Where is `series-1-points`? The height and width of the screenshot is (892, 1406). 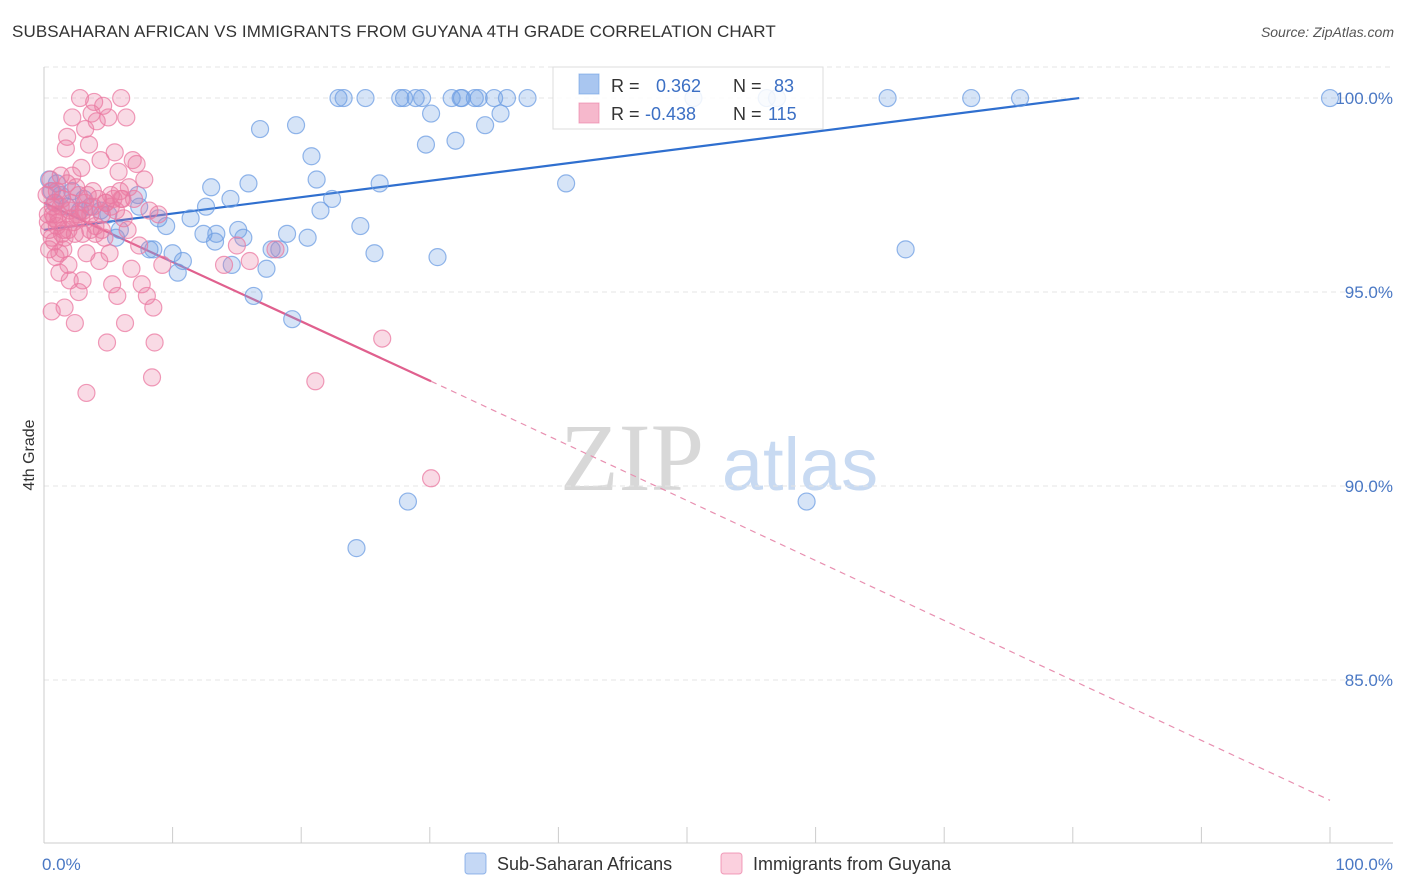 series-1-points is located at coordinates (239, 288).